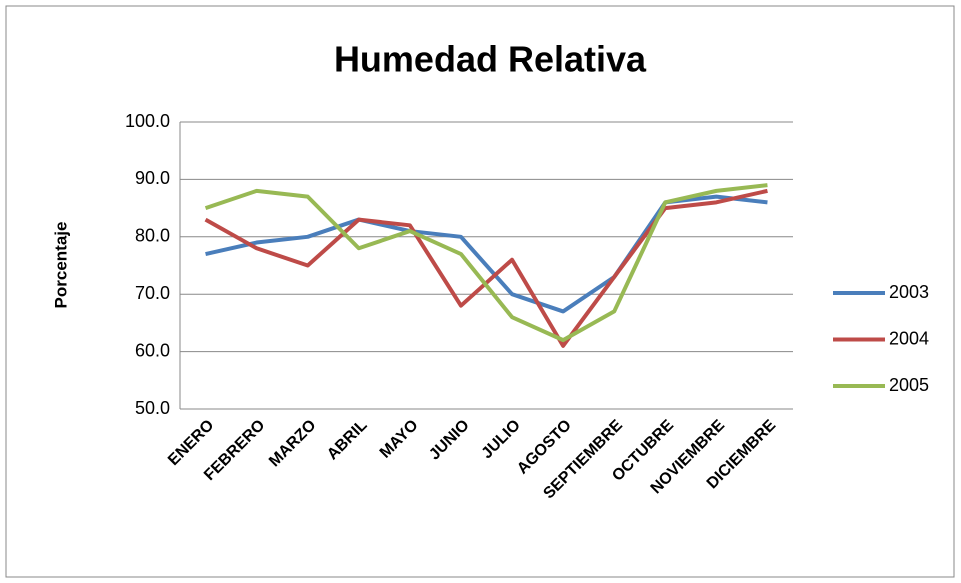  Describe the element at coordinates (152, 236) in the screenshot. I see `y-tick-label: 80.0` at that location.